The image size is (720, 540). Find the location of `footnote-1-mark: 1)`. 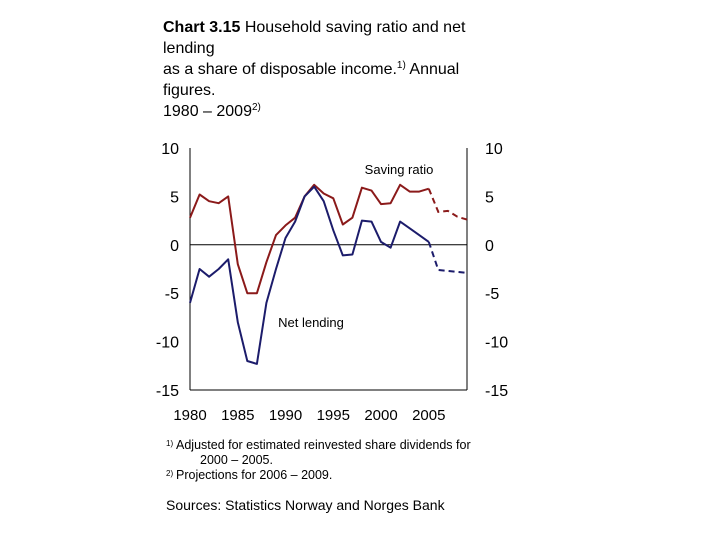

footnote-1-mark: 1) is located at coordinates (170, 443).